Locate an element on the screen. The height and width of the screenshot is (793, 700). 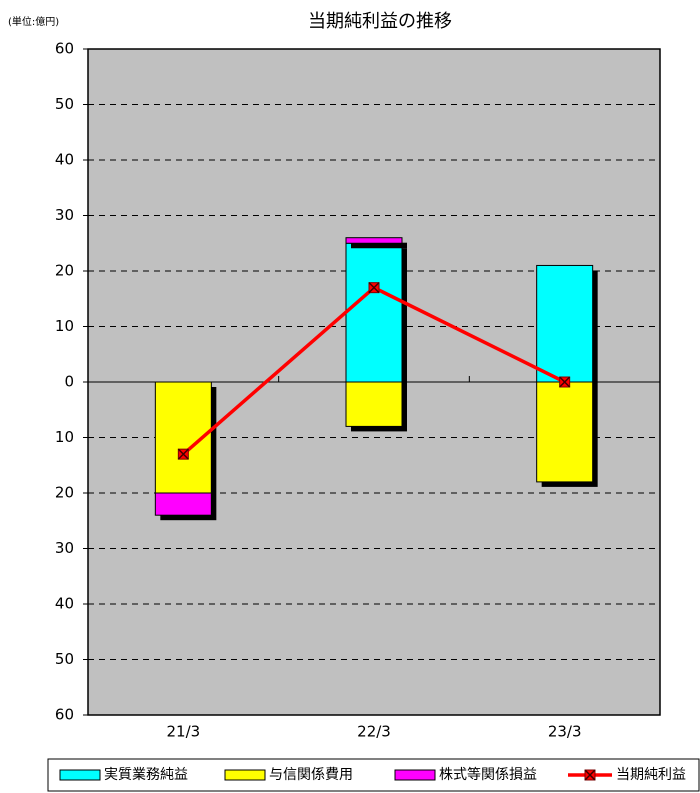
bar-shadow is located at coordinates (379, 245).